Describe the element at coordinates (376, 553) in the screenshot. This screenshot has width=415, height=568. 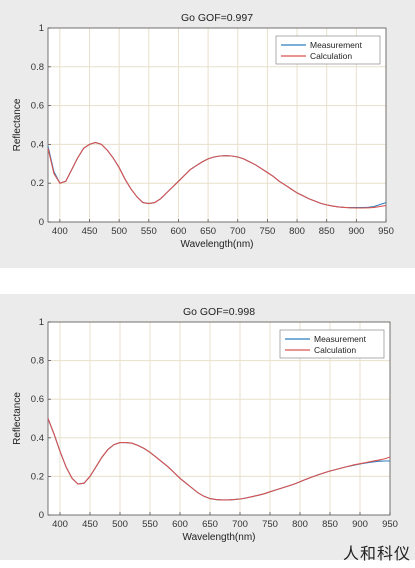
I see `watermark-text: 人和科仪` at that location.